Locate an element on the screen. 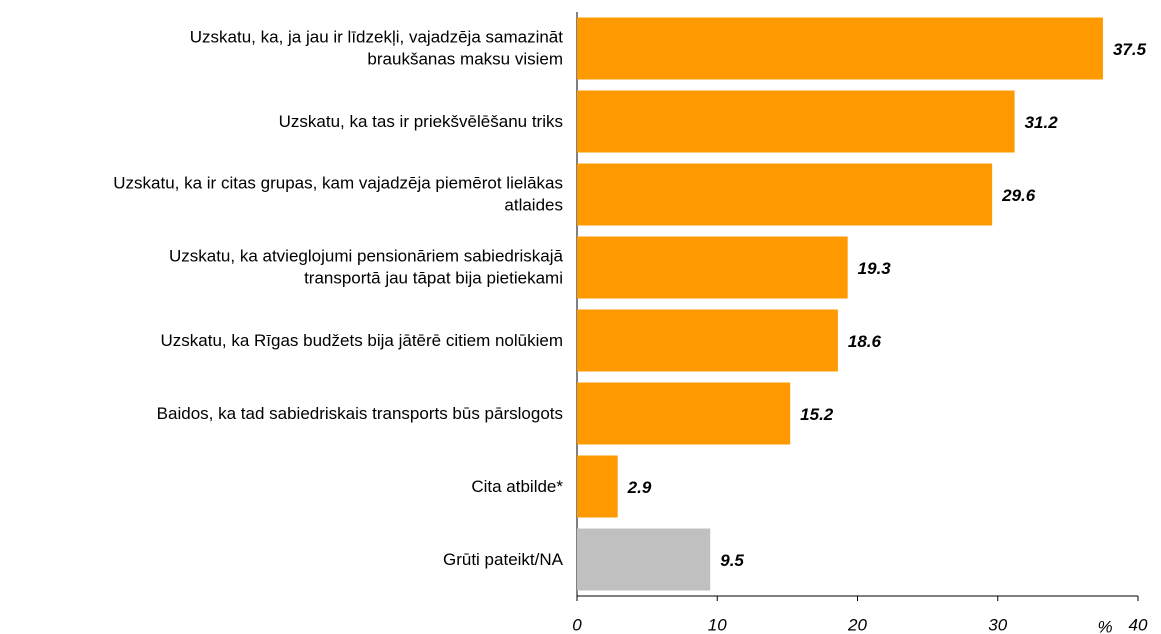 This screenshot has width=1161, height=634. value-label: 9.5 is located at coordinates (732, 560).